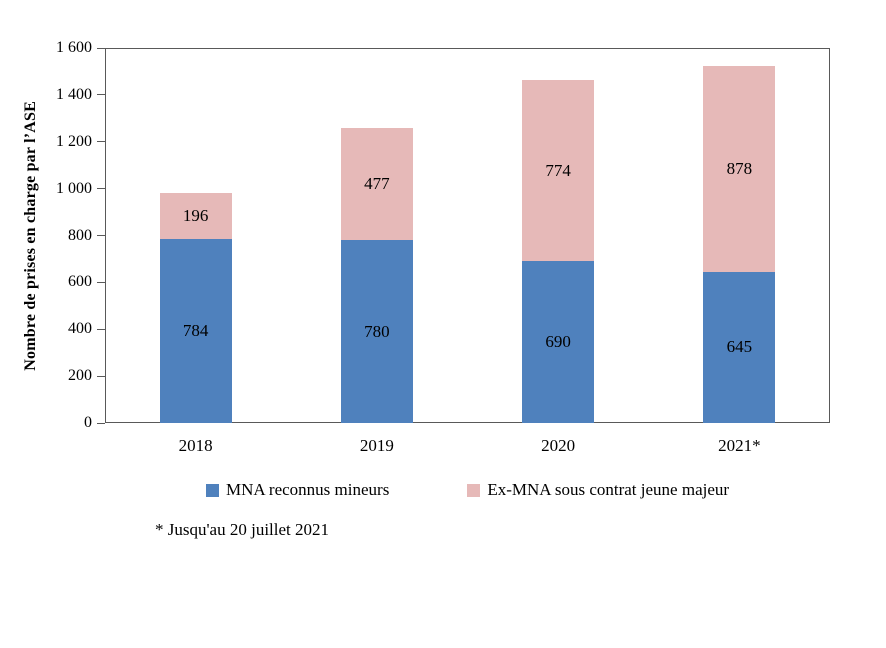 This screenshot has height=648, width=886. What do you see at coordinates (739, 445) in the screenshot?
I see `x-axis-label: 2021*` at bounding box center [739, 445].